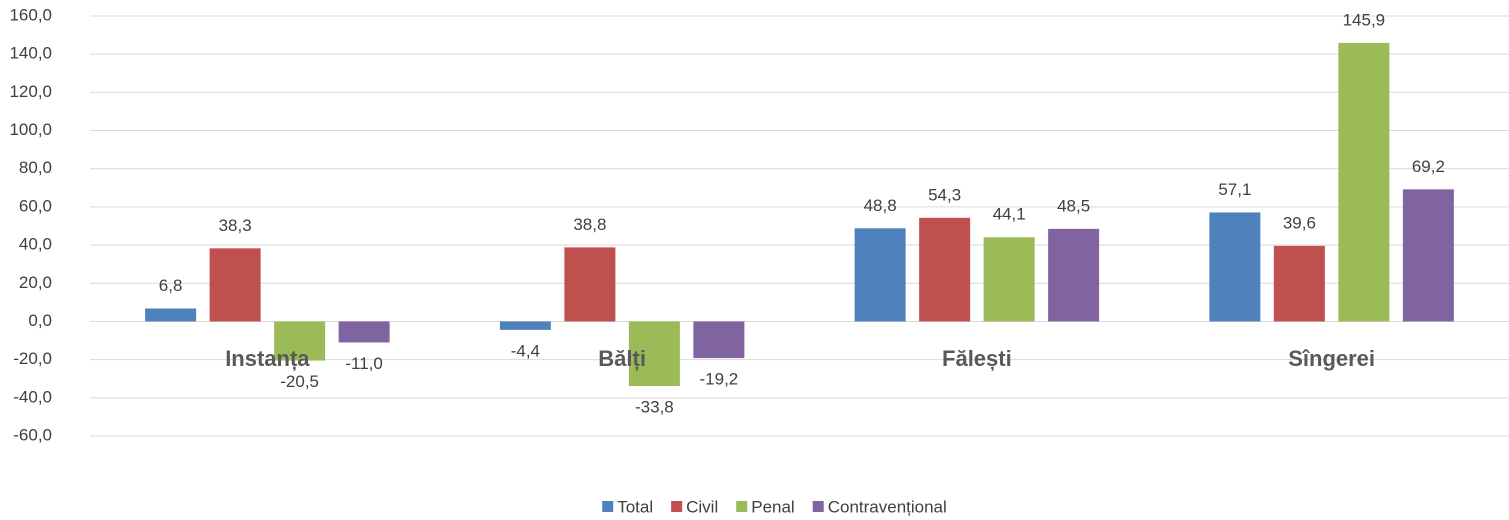 This screenshot has height=520, width=1509. What do you see at coordinates (525, 350) in the screenshot?
I see `data-label: -4,4` at bounding box center [525, 350].